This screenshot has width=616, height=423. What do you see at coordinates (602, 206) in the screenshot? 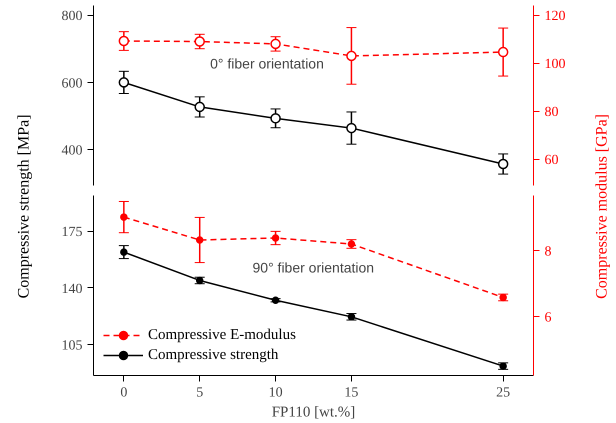
I see `y2-axis-title: Compressive modulus [GPa]` at bounding box center [602, 206].